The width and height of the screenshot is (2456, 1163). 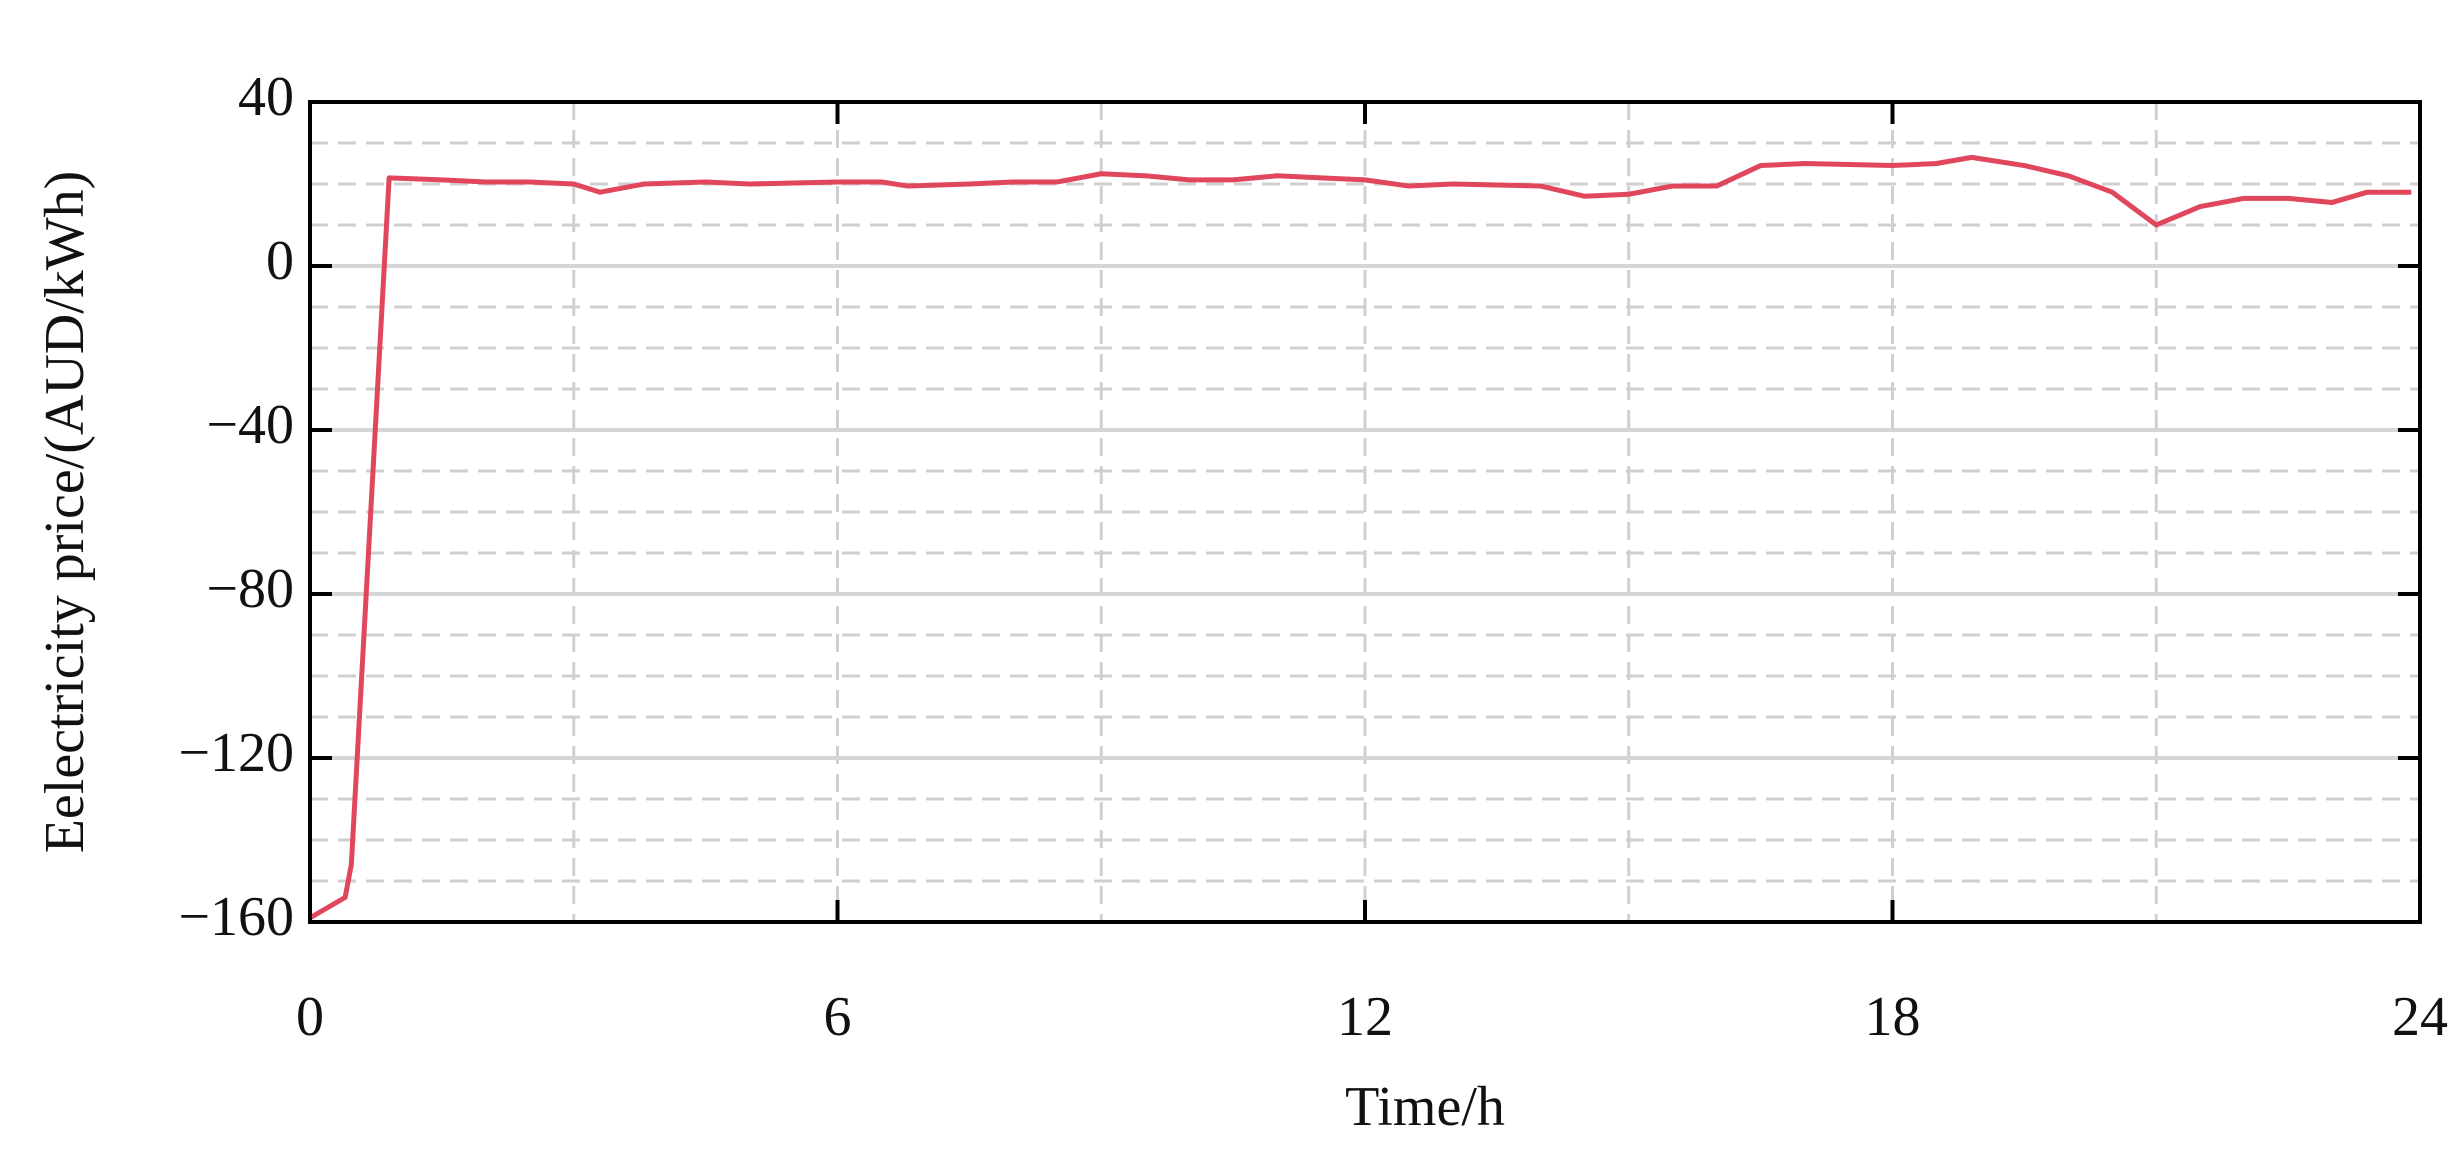 I want to click on y-axis-title: Eelectricity price/(AUD/kWh), so click(x=65, y=512).